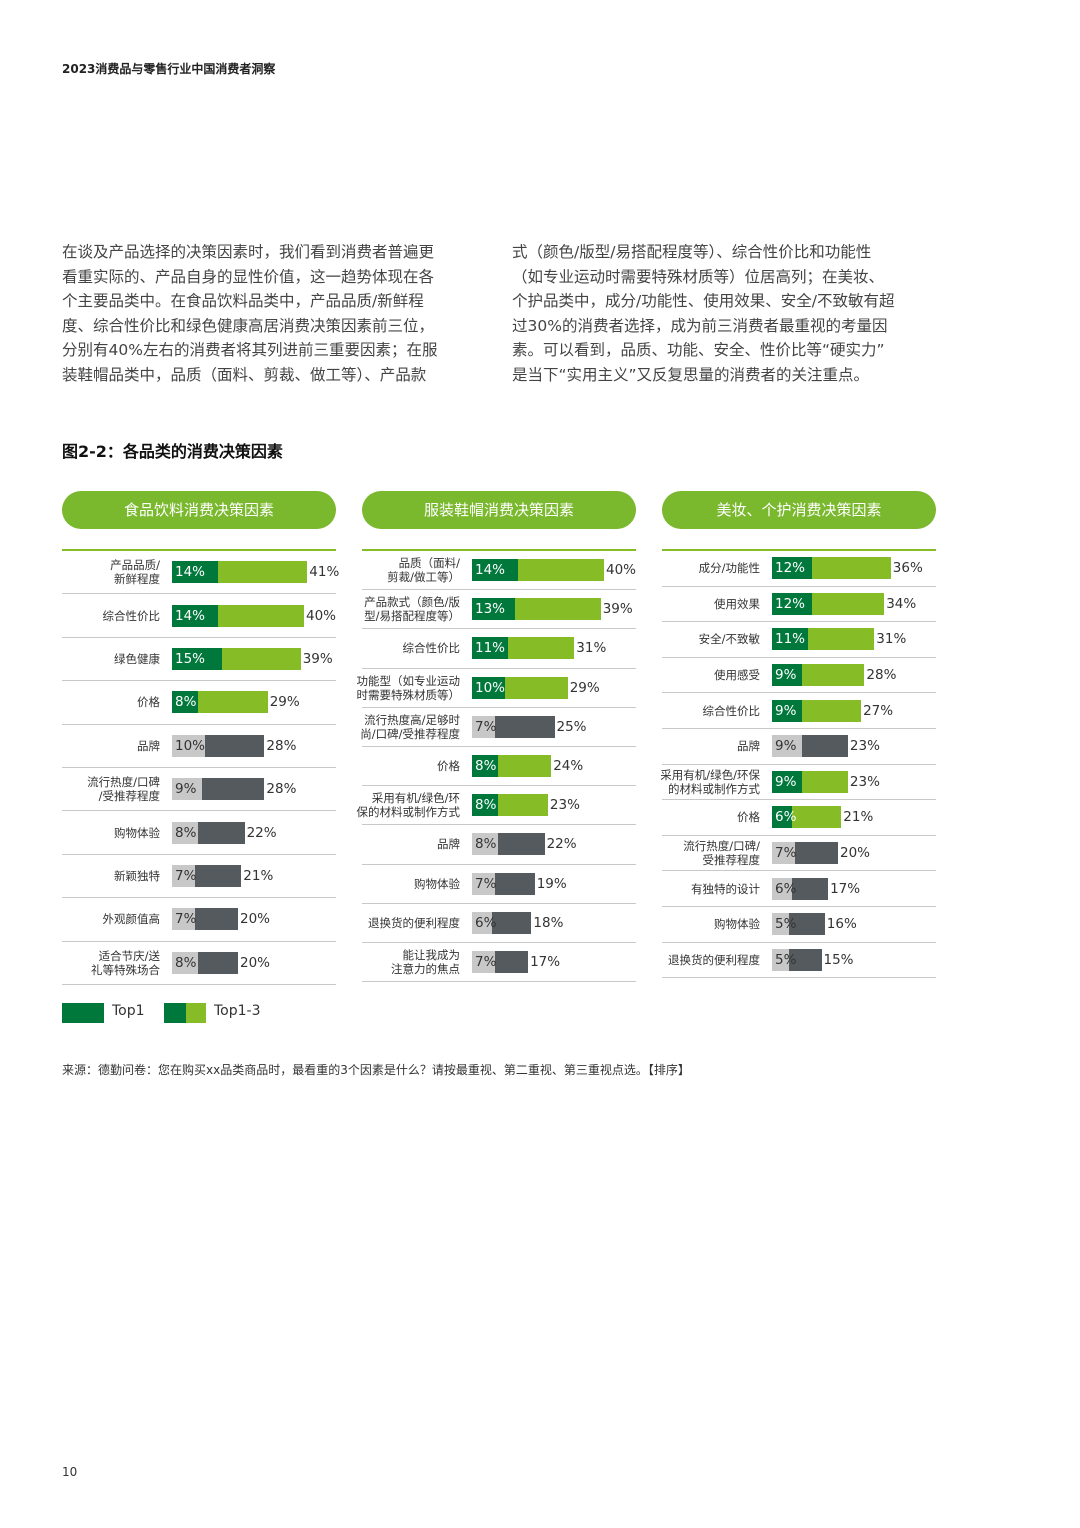 This screenshot has width=1080, height=1528. What do you see at coordinates (499, 510) in the screenshot?
I see `panel-title: 服装鞋帽消费决策因素` at bounding box center [499, 510].